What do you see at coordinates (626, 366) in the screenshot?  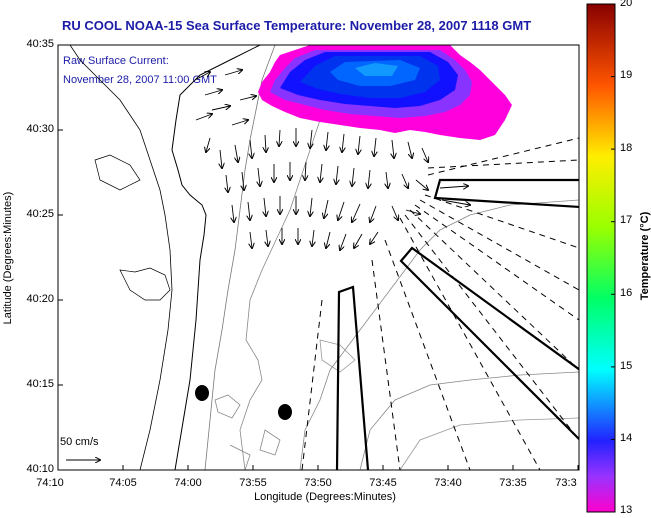 I see `colorbar-tick-label: 15` at bounding box center [626, 366].